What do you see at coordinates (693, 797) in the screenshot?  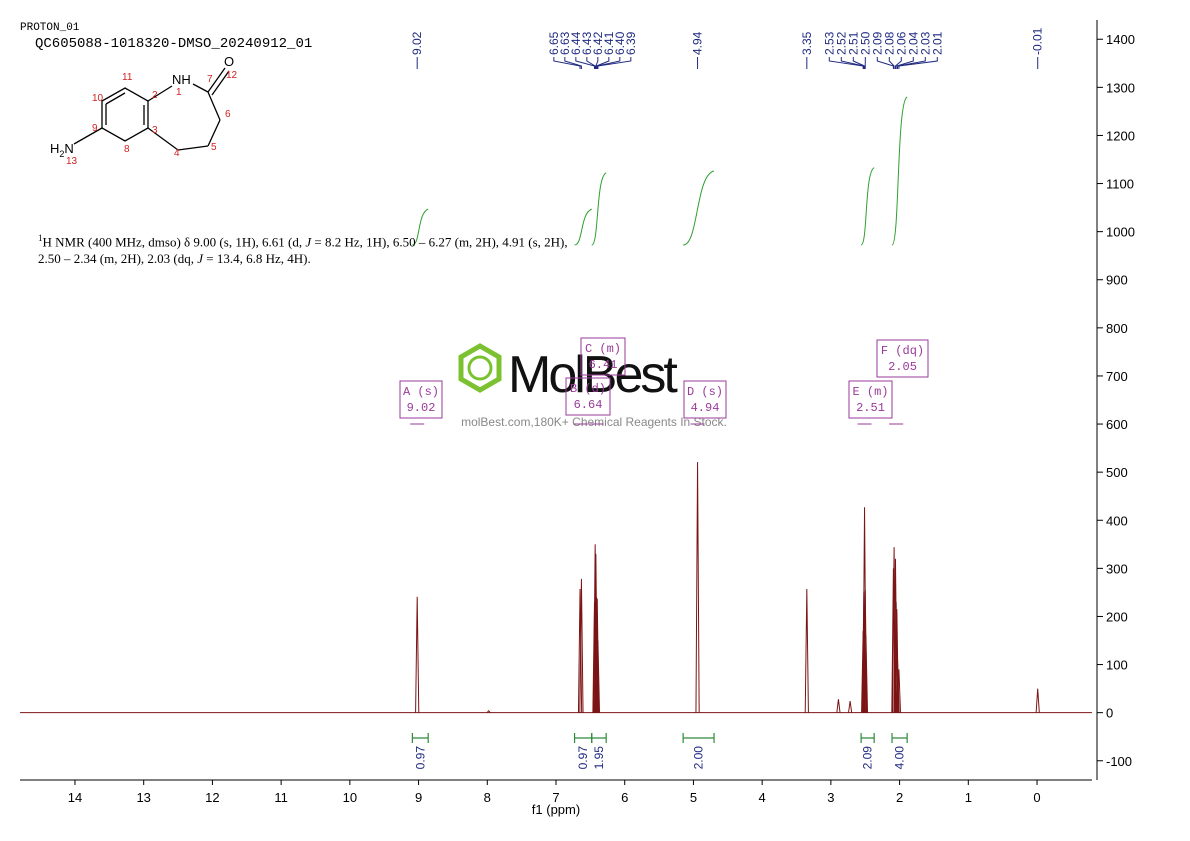 I see `x-tick-label: 5` at bounding box center [693, 797].